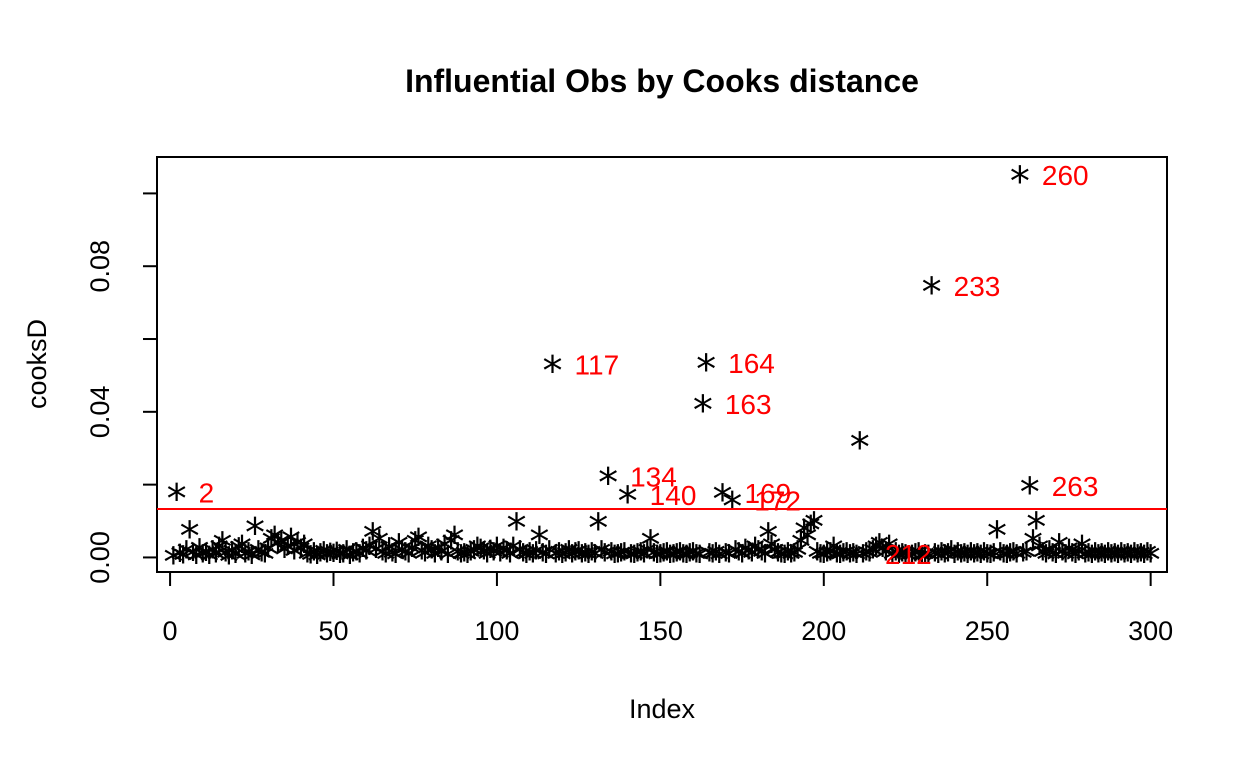 This screenshot has height=768, width=1248. What do you see at coordinates (662, 81) in the screenshot?
I see `chart-title: Influential Obs by Cooks distance` at bounding box center [662, 81].